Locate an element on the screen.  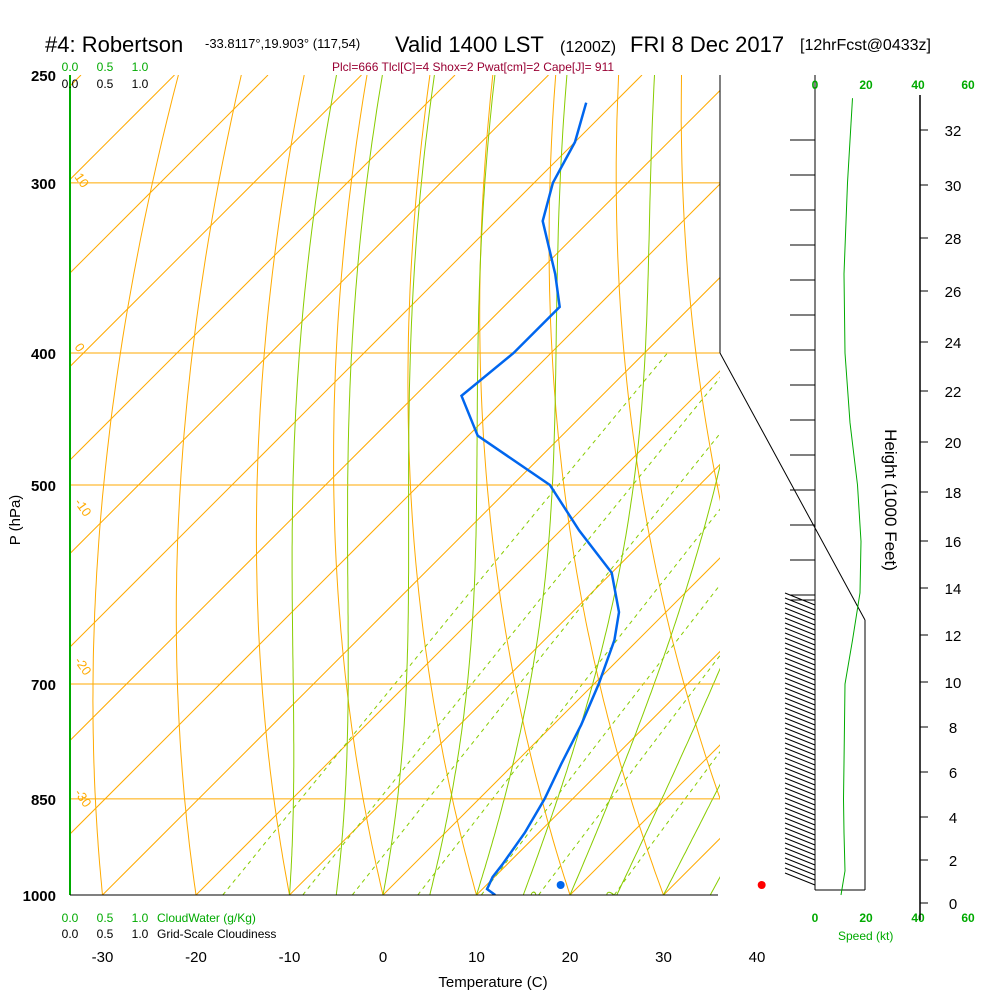
height-tick-label: 22 is located at coordinates (953, 392).